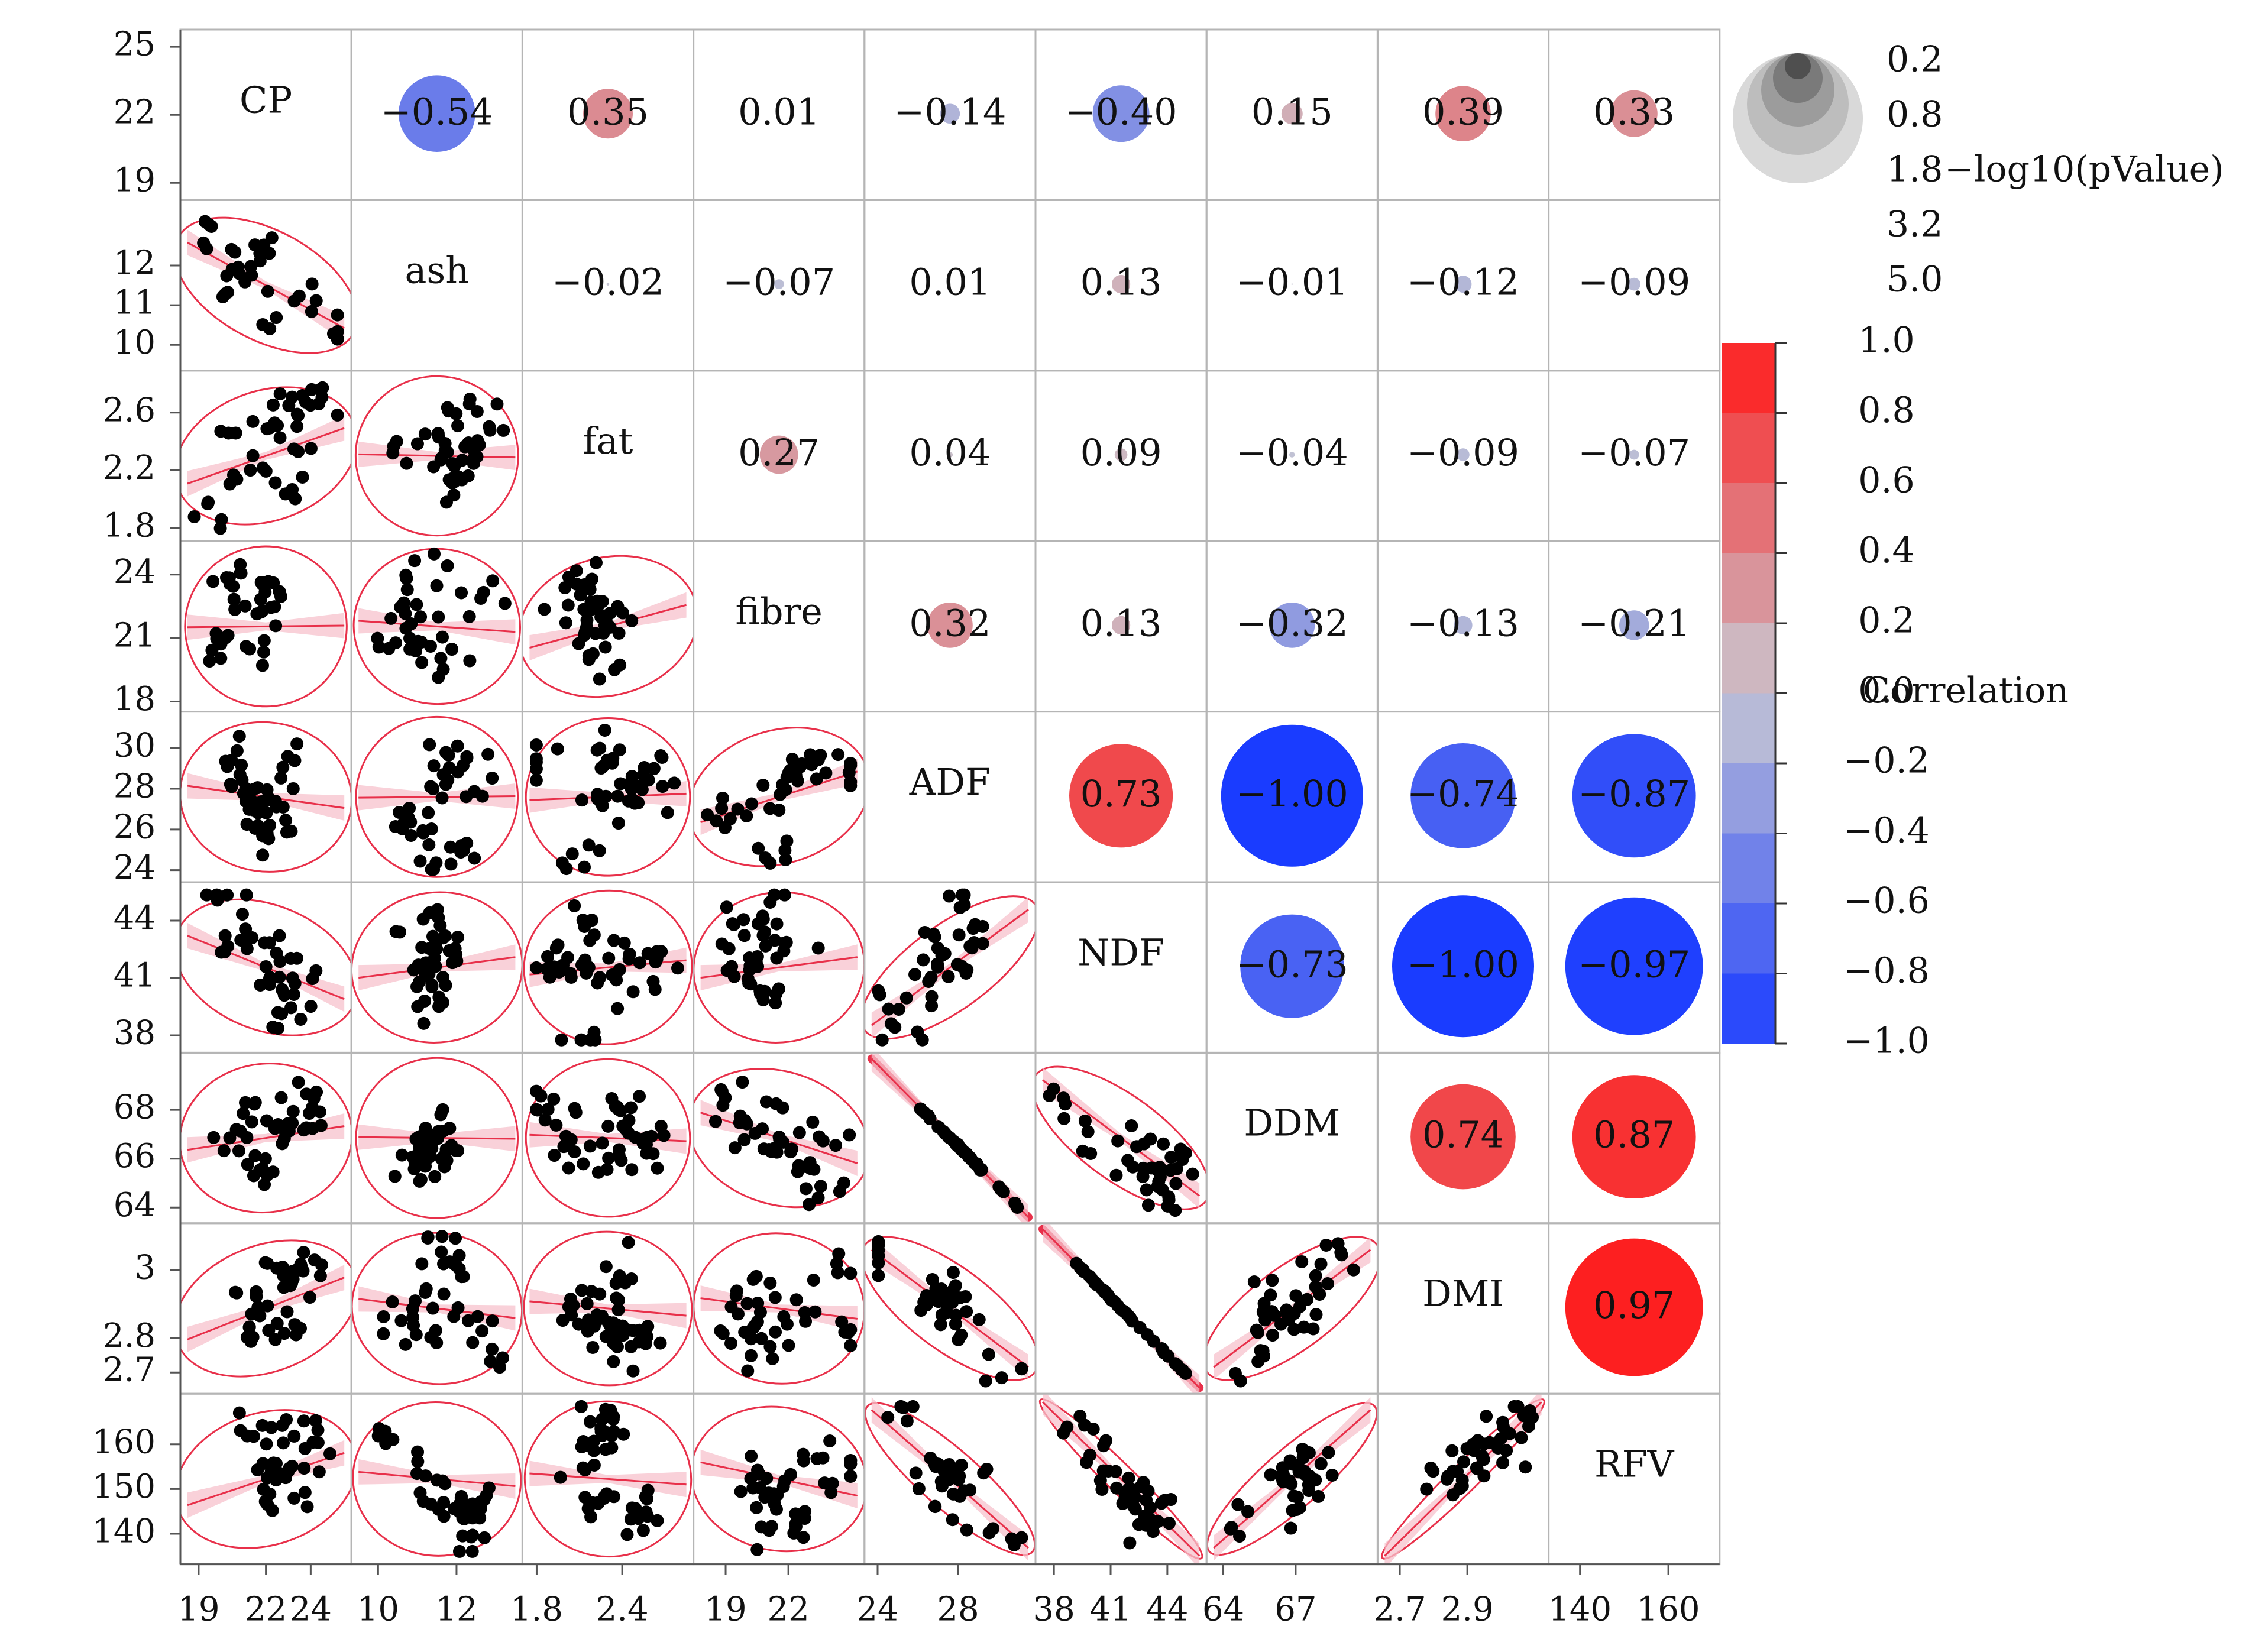  I want to click on correlation-value-ash-ADF: 0.01, so click(950, 282).